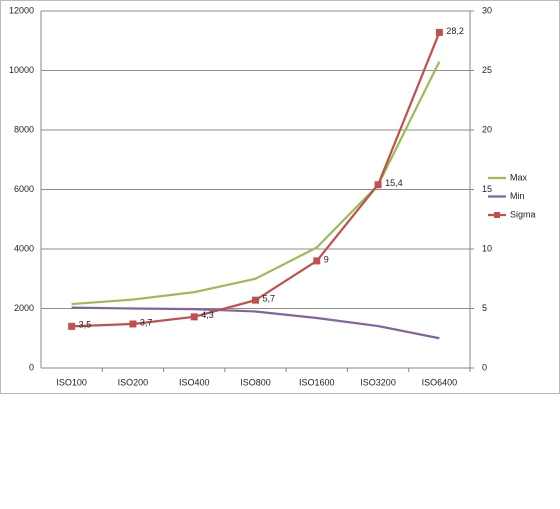 This screenshot has height=509, width=560. I want to click on y2-tick-label: 15, so click(487, 189).